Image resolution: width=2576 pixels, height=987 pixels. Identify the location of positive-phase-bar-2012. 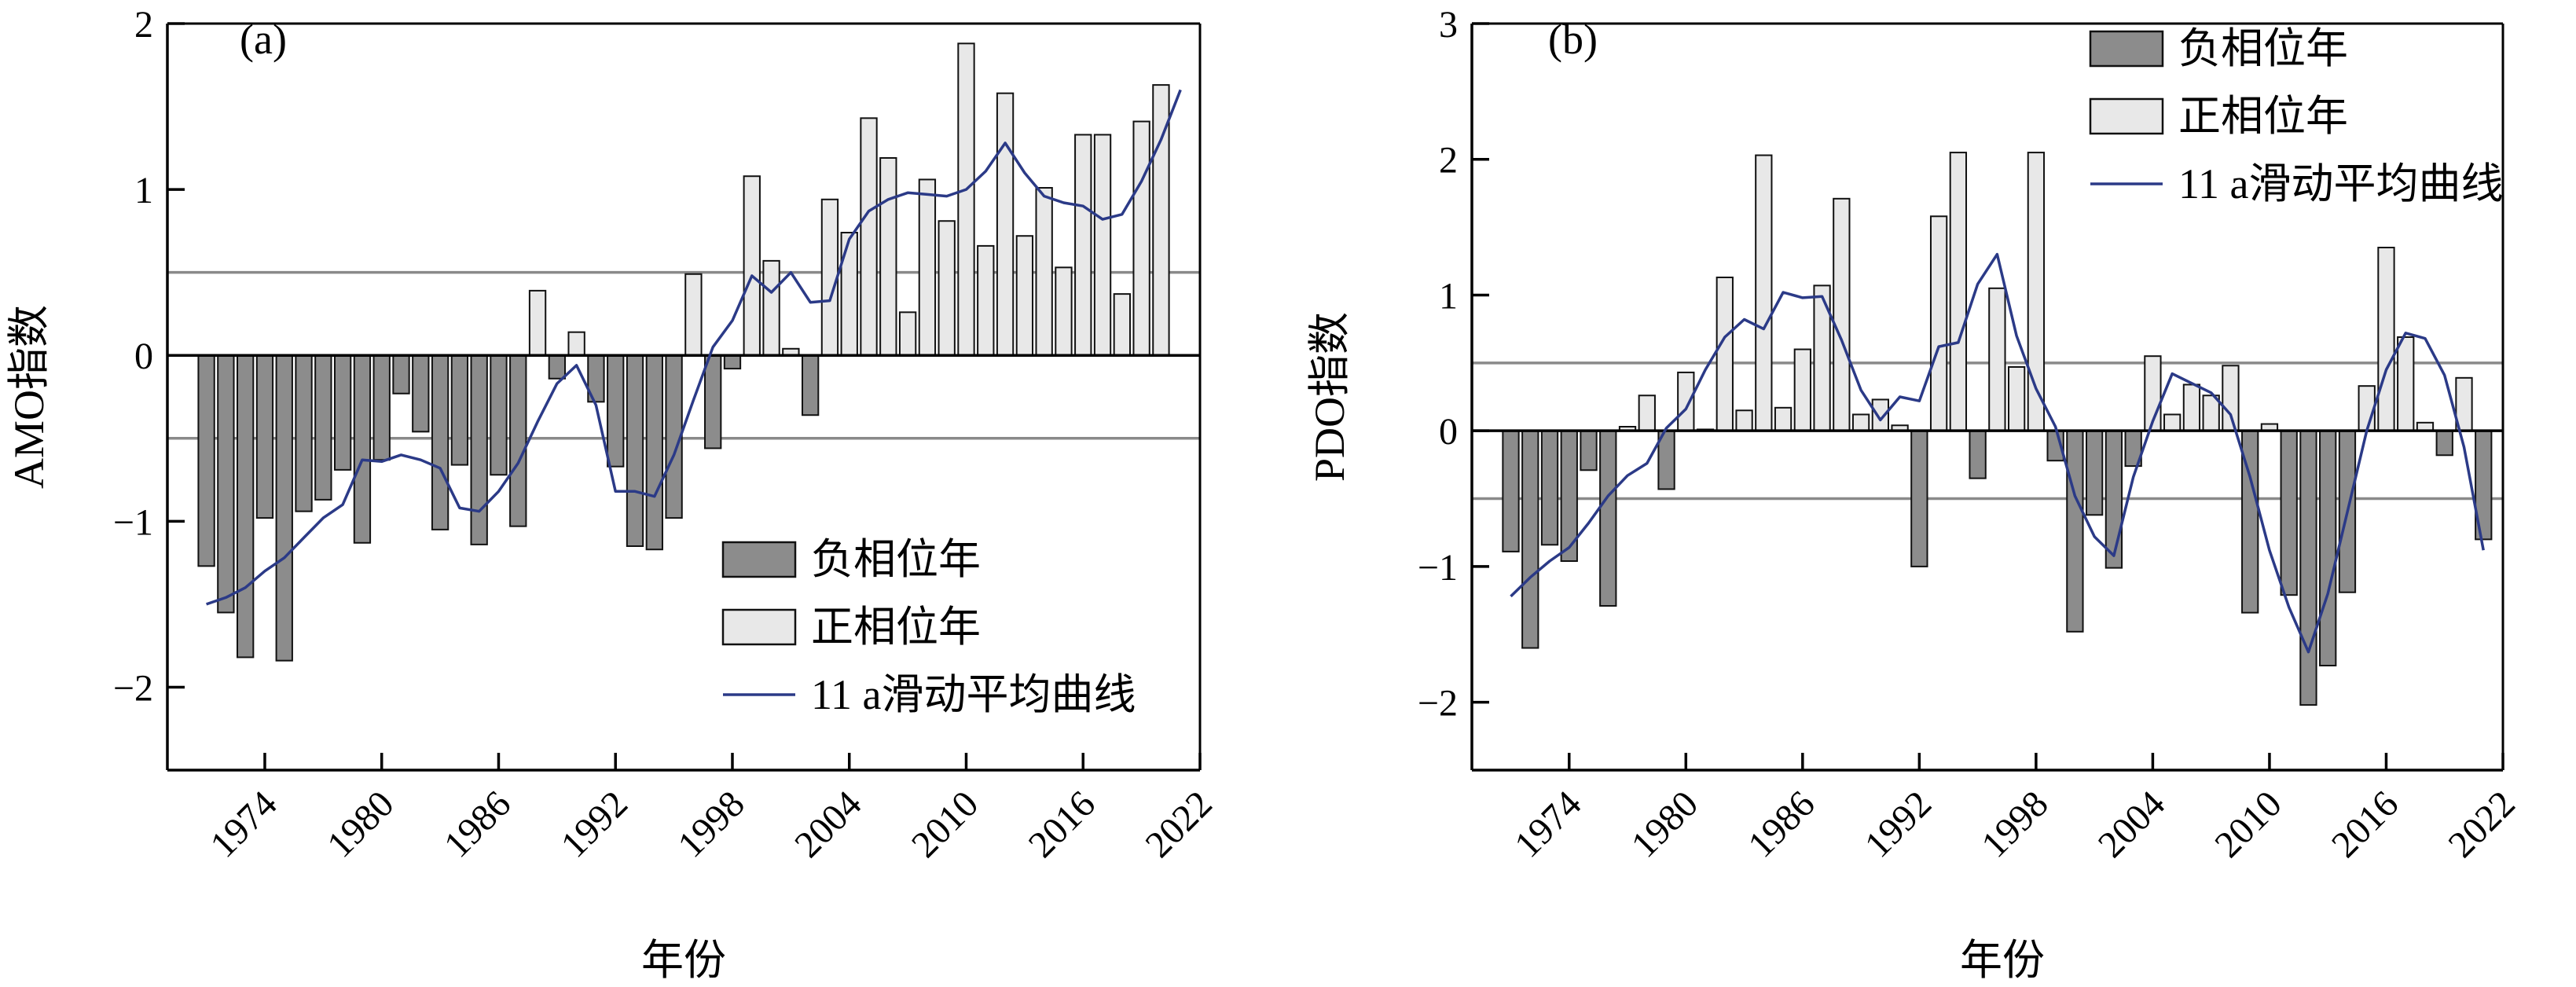
(1006, 224).